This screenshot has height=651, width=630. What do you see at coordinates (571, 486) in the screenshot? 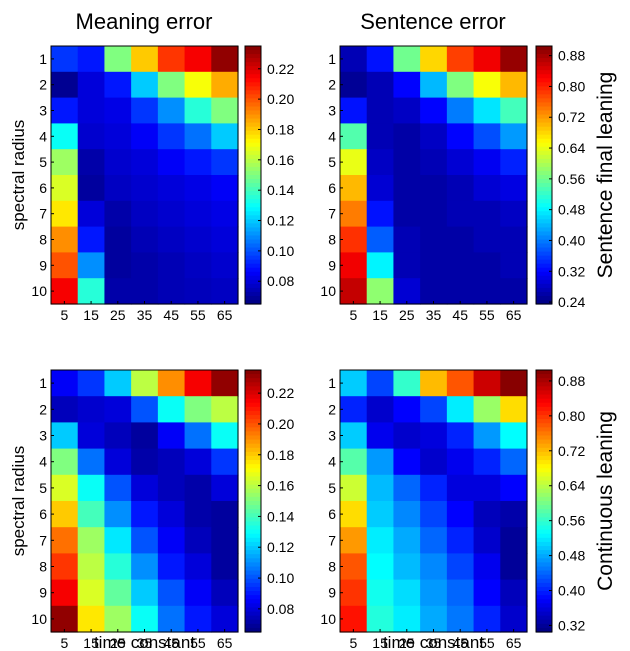
I see `colorbar-tick-label: 0.64` at bounding box center [571, 486].